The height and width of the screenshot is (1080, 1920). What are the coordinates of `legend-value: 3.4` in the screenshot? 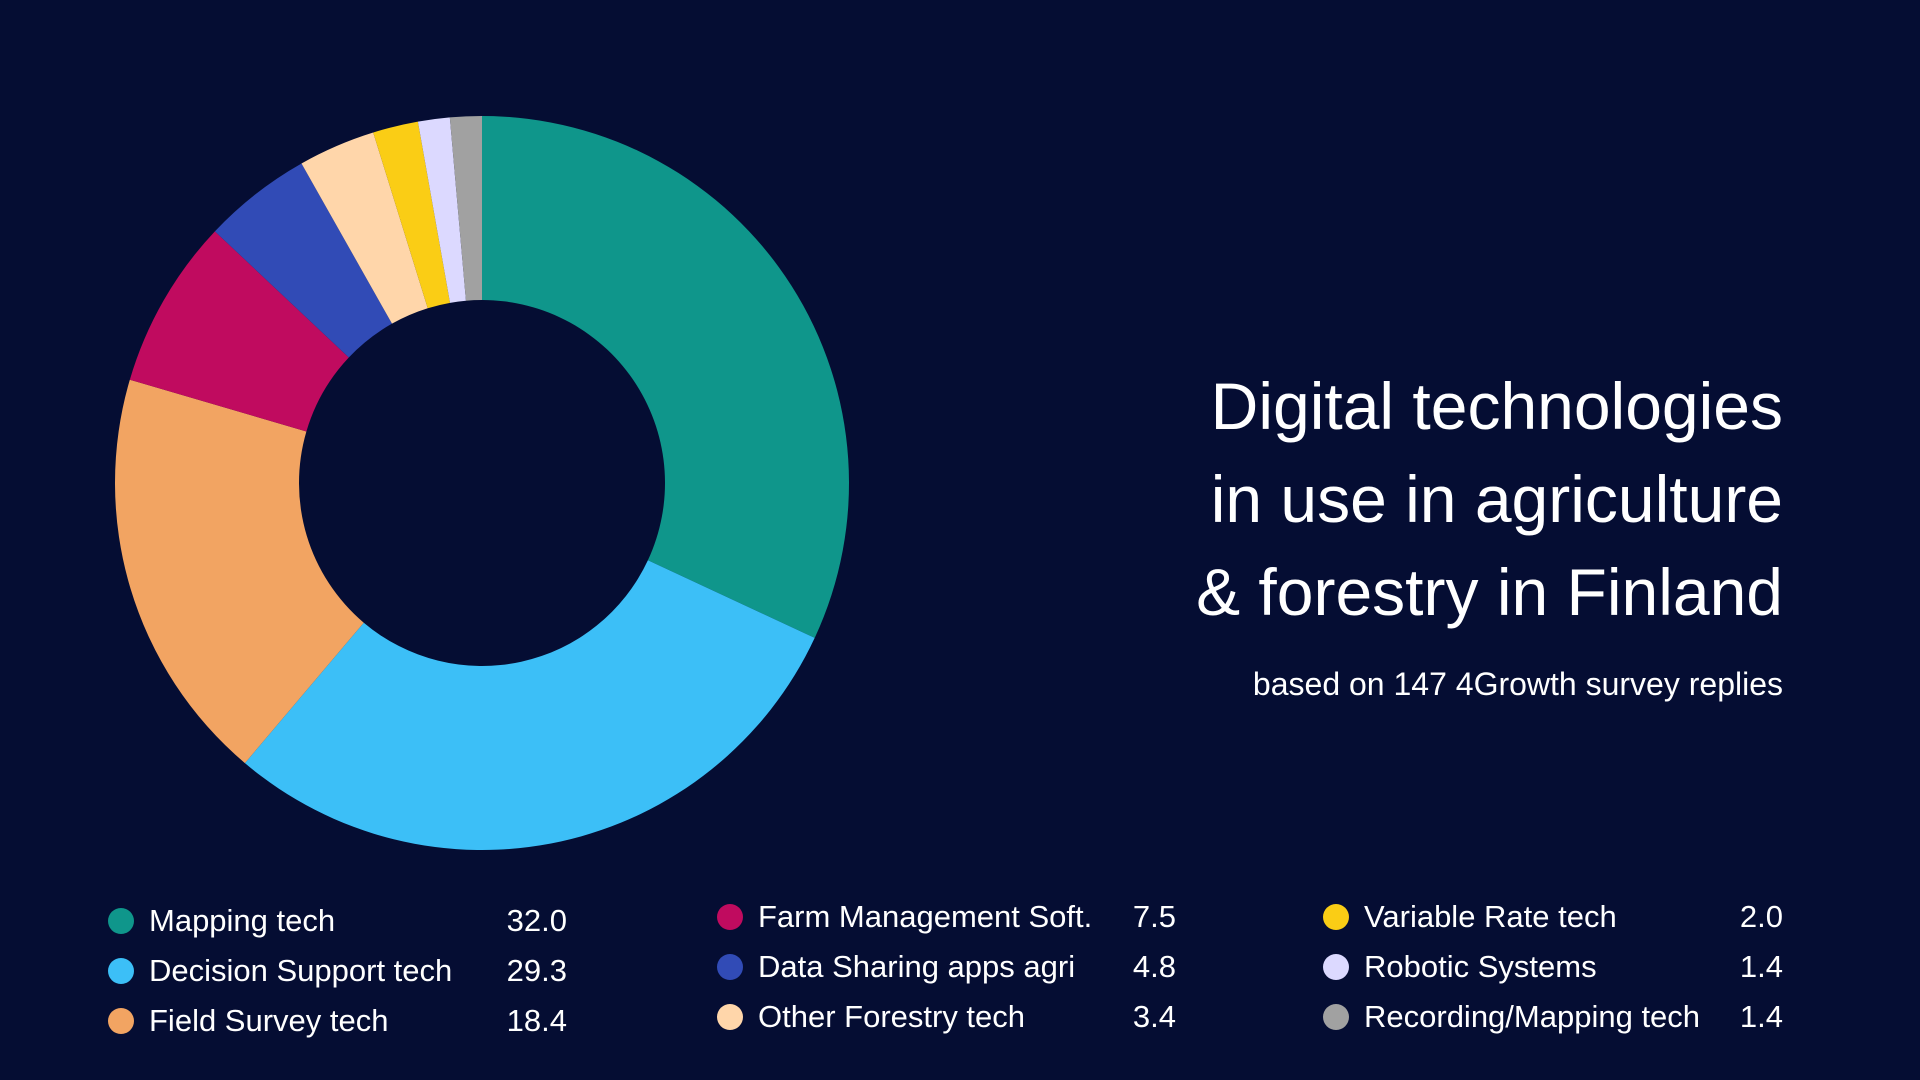 It's located at (1154, 1016).